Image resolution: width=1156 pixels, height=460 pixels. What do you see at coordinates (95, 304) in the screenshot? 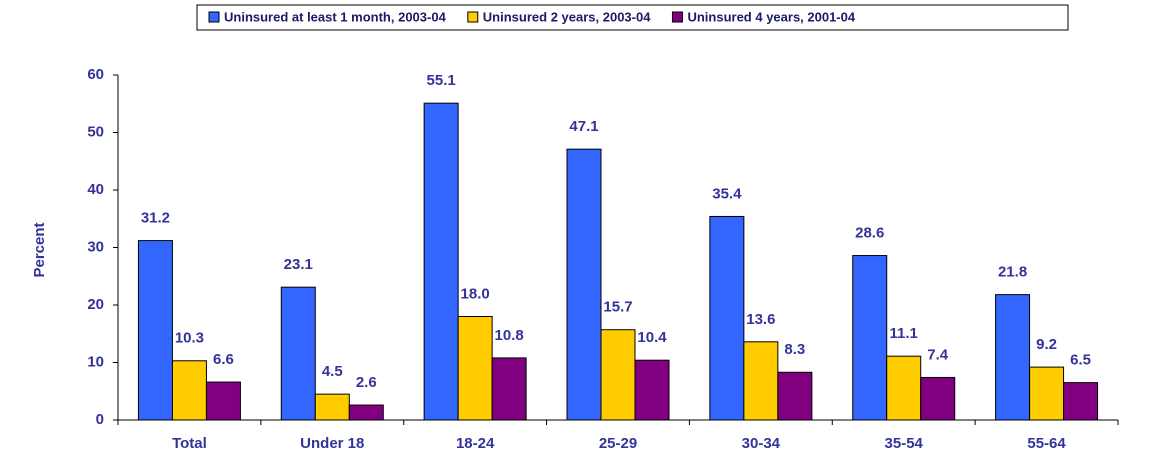
I see `y-tick-label: 20` at bounding box center [95, 304].